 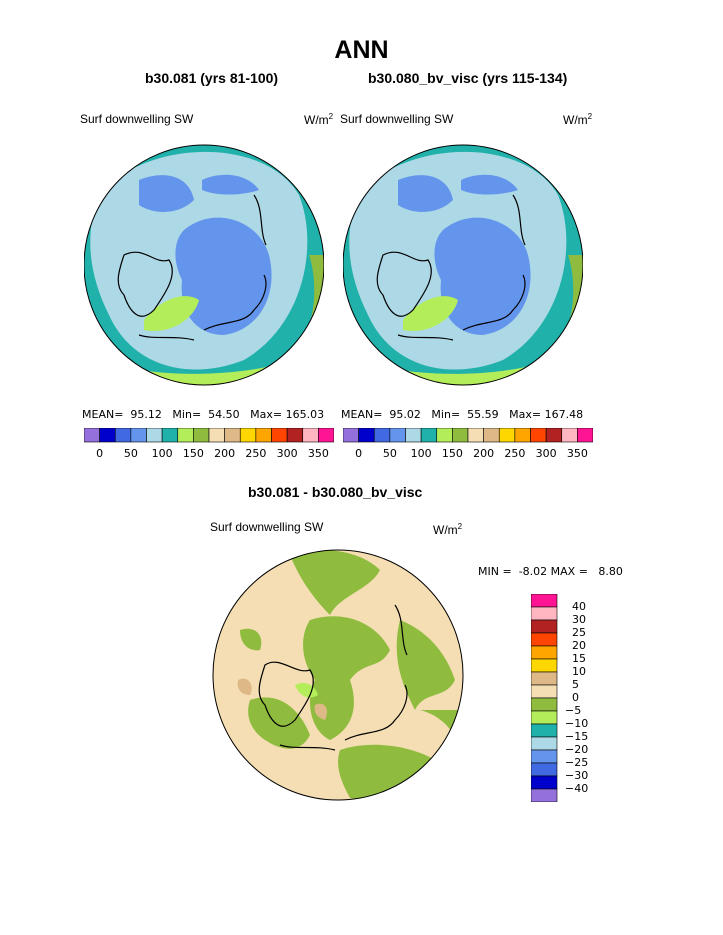 I want to click on left-panel-variable-label: Surf downwelling SW, so click(x=137, y=119).